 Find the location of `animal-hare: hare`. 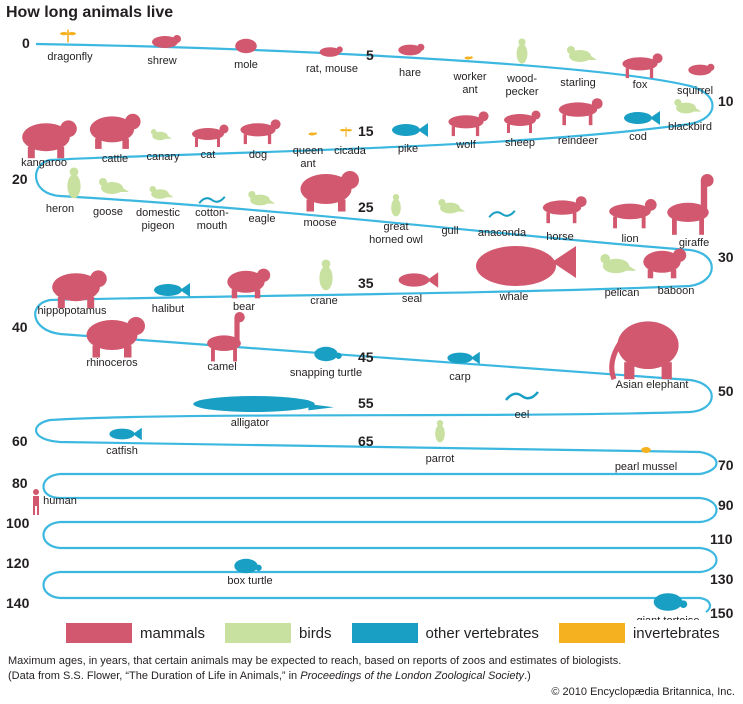

animal-hare: hare is located at coordinates (411, 61).